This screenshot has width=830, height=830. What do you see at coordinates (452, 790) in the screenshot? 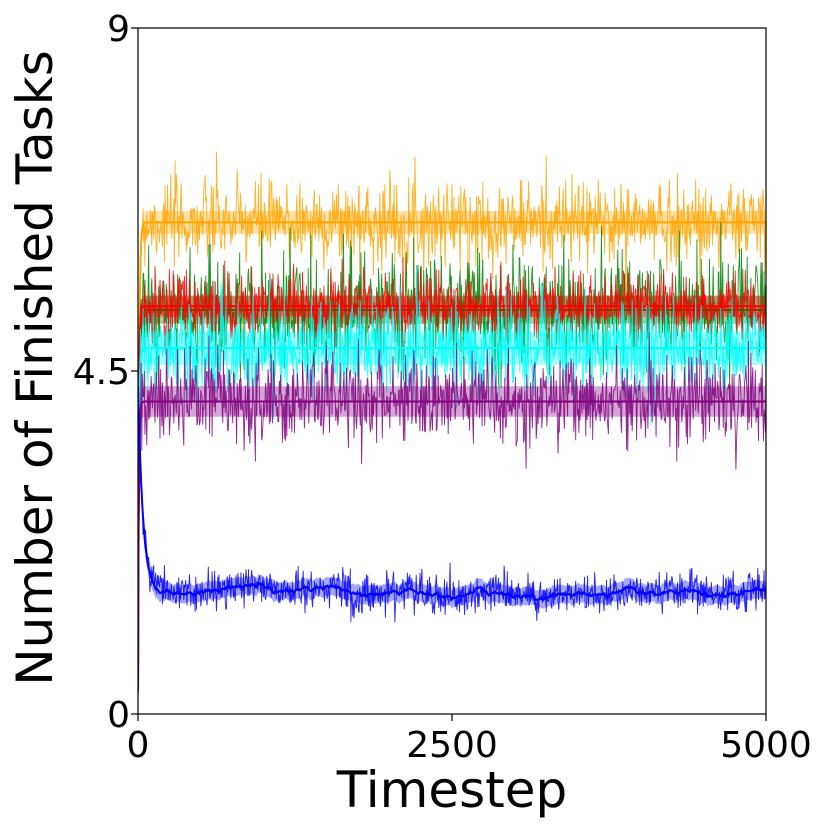
I see `x-axis-title: Timestep` at bounding box center [452, 790].